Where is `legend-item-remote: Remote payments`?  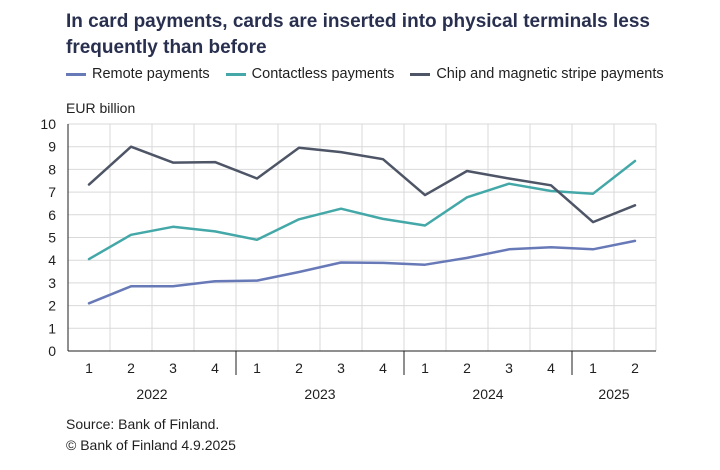
legend-item-remote: Remote payments is located at coordinates (138, 74).